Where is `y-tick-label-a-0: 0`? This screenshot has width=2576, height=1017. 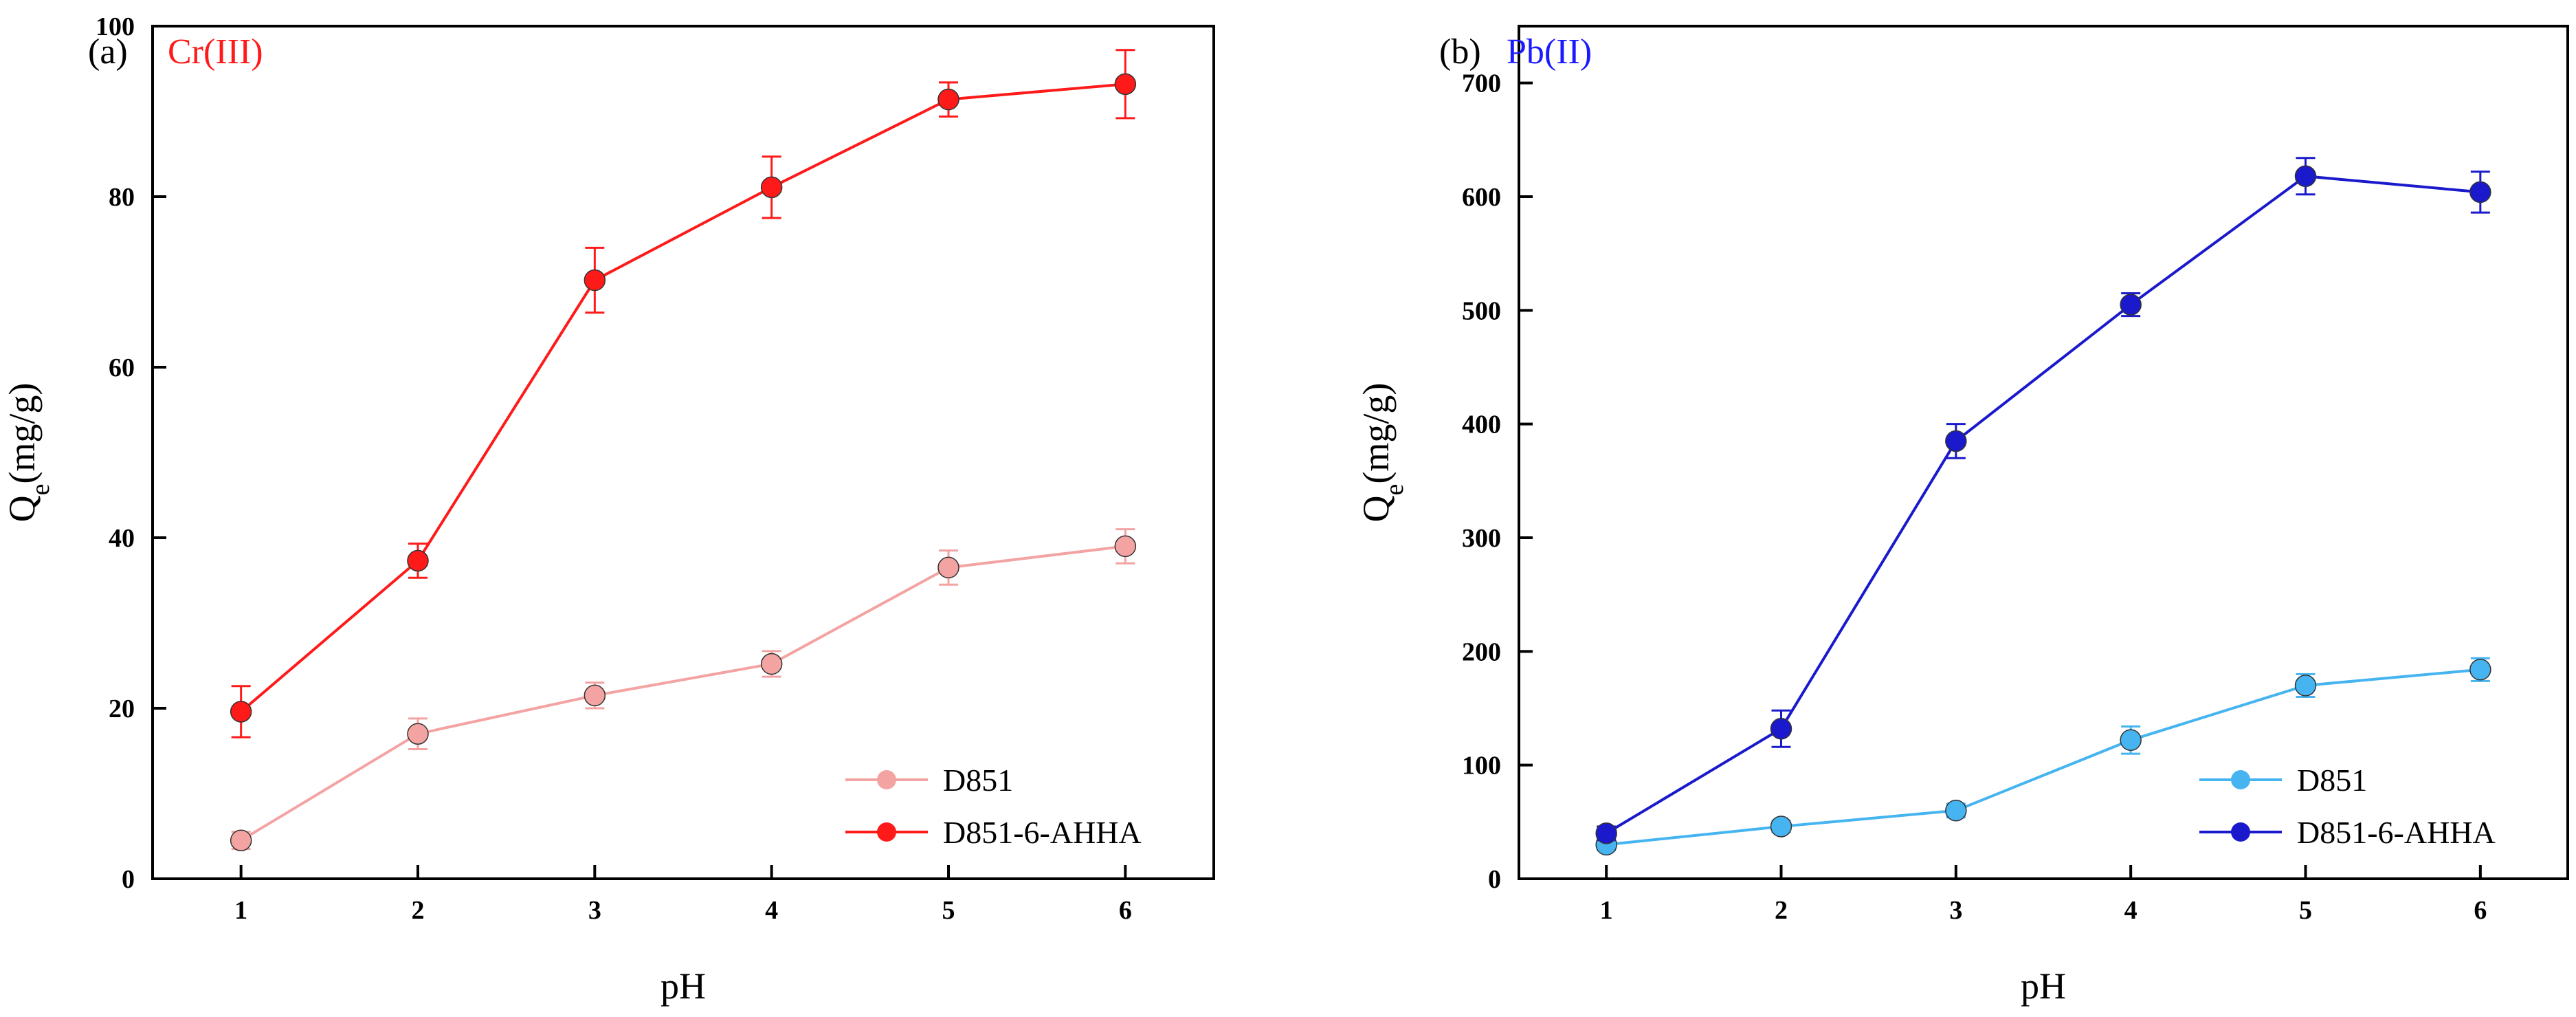 y-tick-label-a-0: 0 is located at coordinates (128, 879).